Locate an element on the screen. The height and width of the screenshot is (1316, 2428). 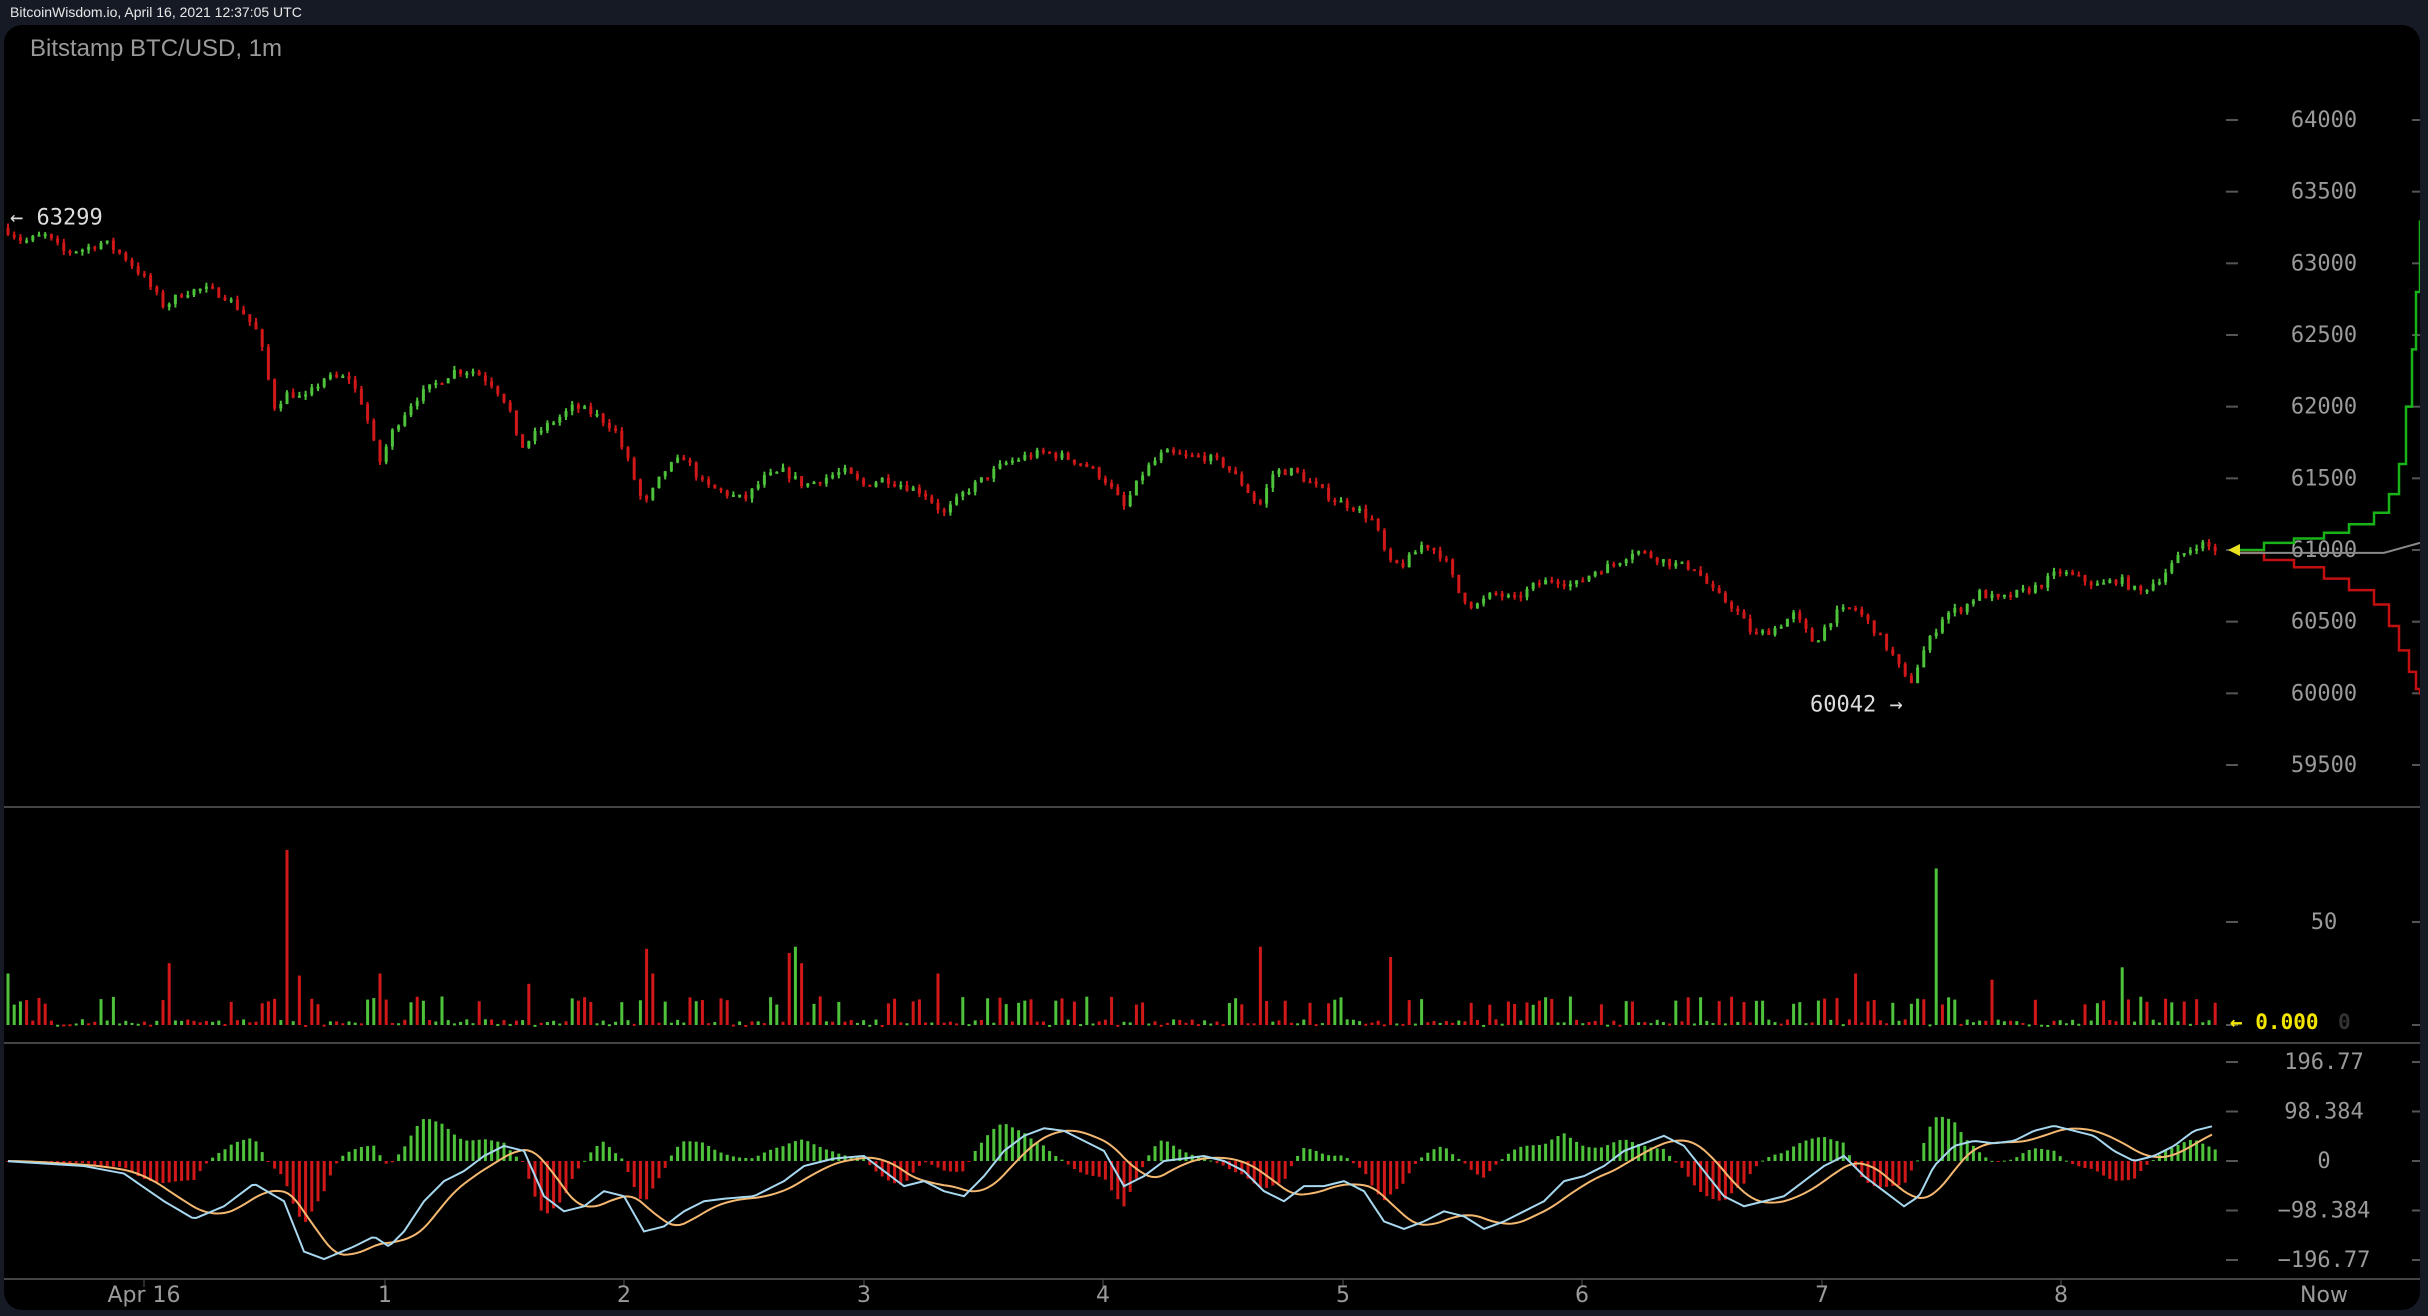
depth-ask-line is located at coordinates (2330, 623).